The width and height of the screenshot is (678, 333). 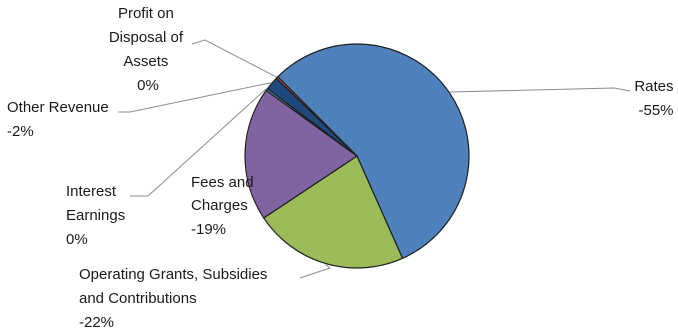 I want to click on pie-slice-fees-and-charges, so click(x=301, y=154).